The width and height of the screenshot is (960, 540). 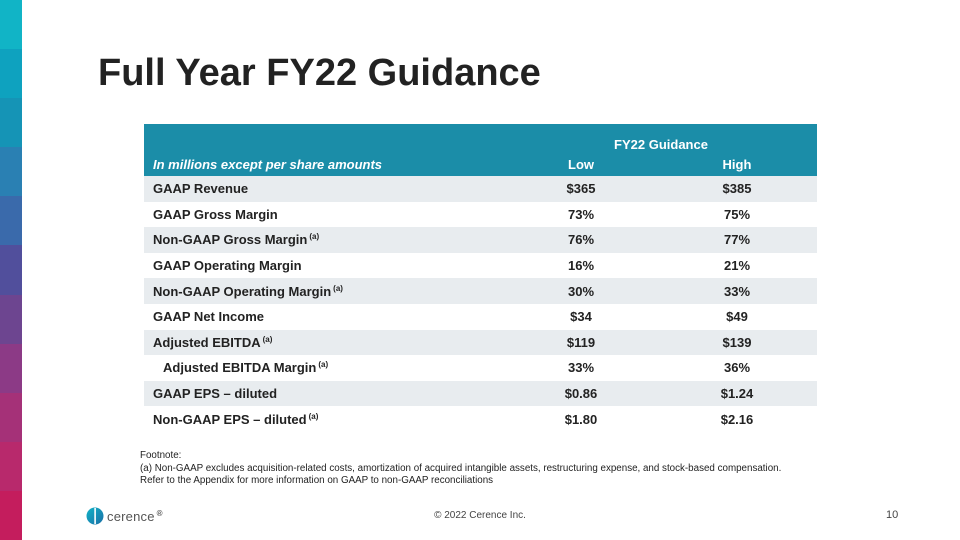 What do you see at coordinates (581, 214) in the screenshot?
I see `low-value: 73%` at bounding box center [581, 214].